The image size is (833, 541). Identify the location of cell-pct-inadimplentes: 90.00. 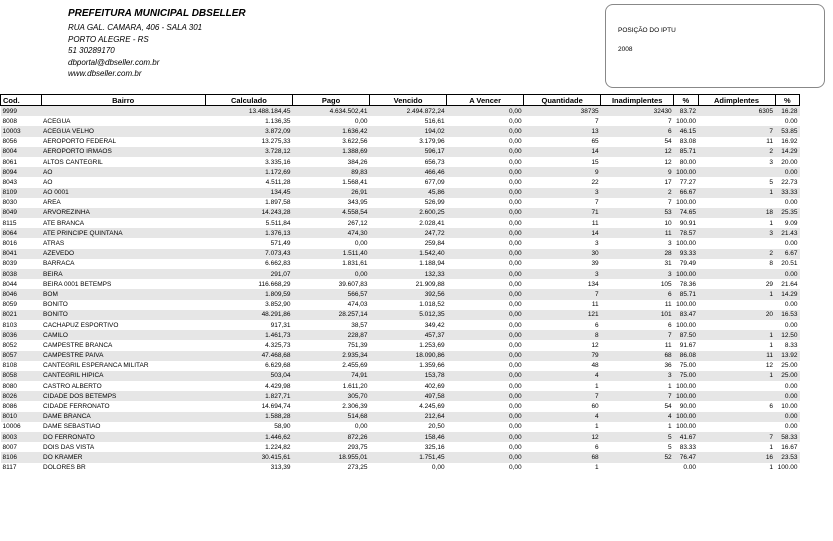
(687, 407).